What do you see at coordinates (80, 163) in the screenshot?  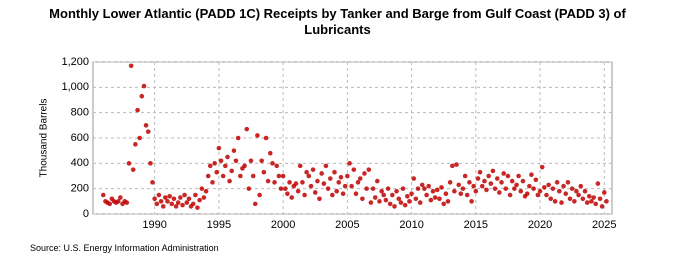 I see `y-tick-label: 400` at bounding box center [80, 163].